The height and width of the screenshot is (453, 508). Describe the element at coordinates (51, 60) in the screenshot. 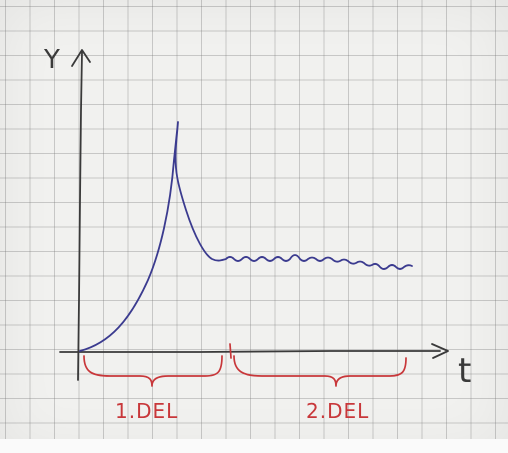

I see `y-axis-label: Y` at that location.